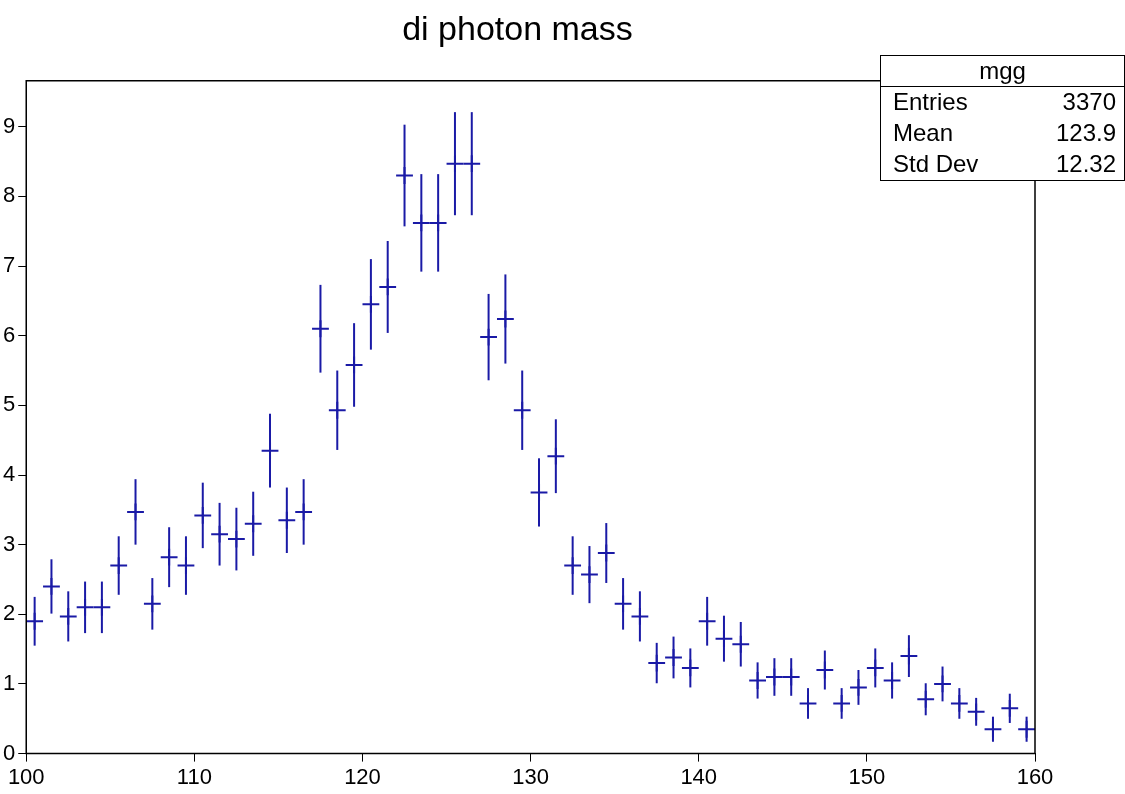 This screenshot has height=794, width=1125. I want to click on y-tick-label: 6, so click(9, 334).